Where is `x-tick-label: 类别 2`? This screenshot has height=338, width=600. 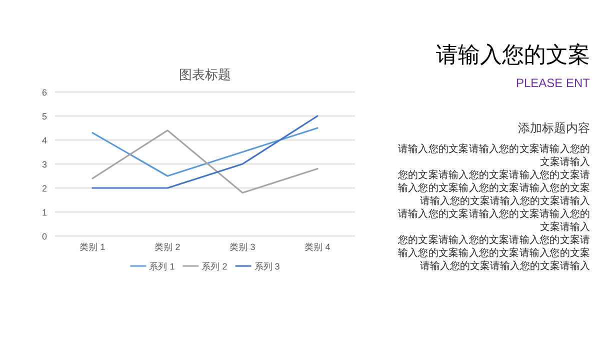 x-tick-label: 类别 2 is located at coordinates (167, 247).